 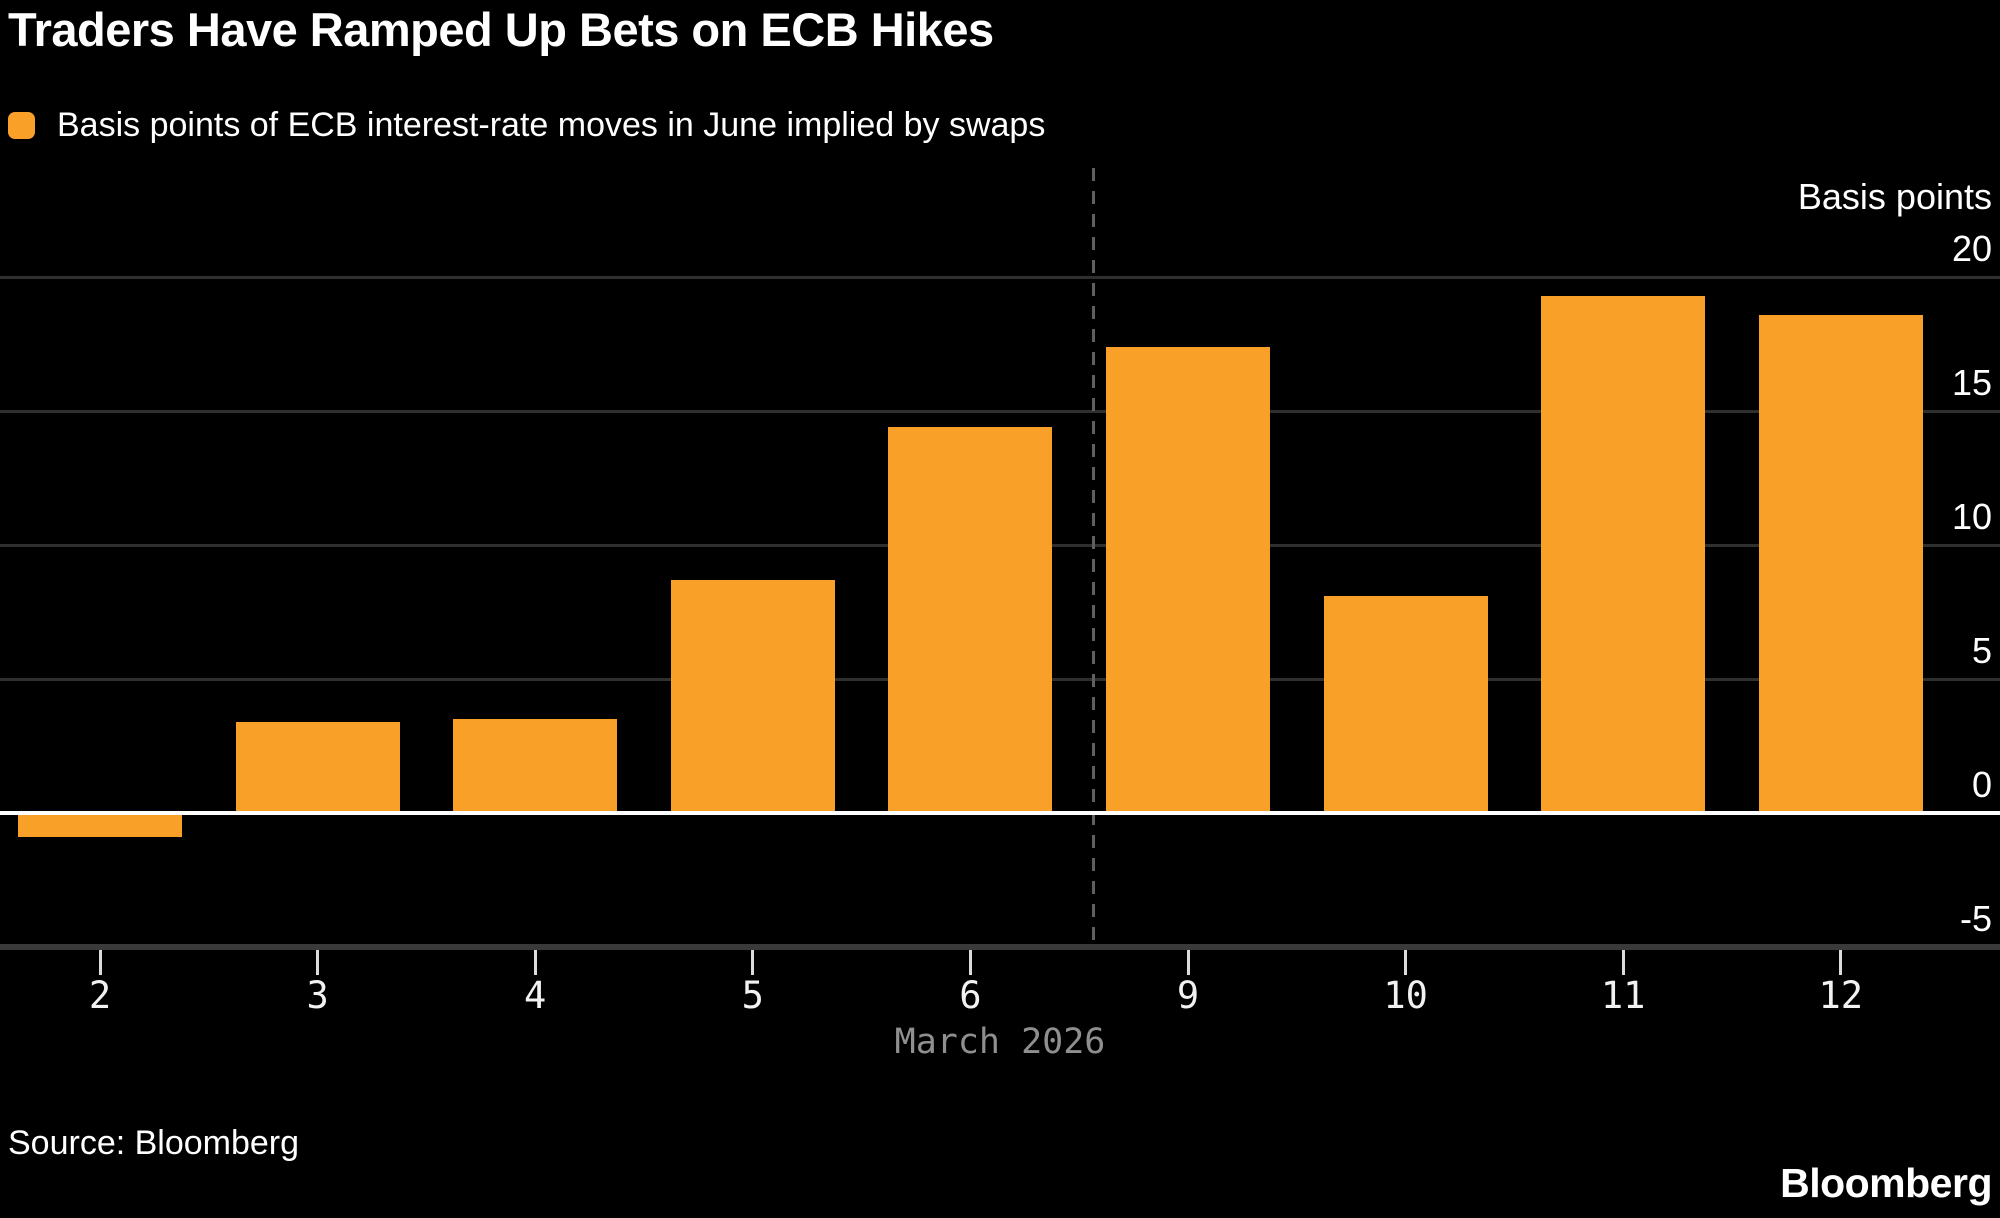 What do you see at coordinates (1886, 1183) in the screenshot?
I see `bloomberg-logo: Bloomberg` at bounding box center [1886, 1183].